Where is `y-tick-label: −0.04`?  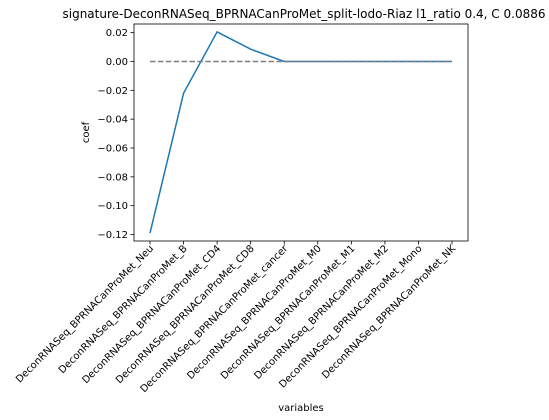
y-tick-label: −0.04 is located at coordinates (112, 120).